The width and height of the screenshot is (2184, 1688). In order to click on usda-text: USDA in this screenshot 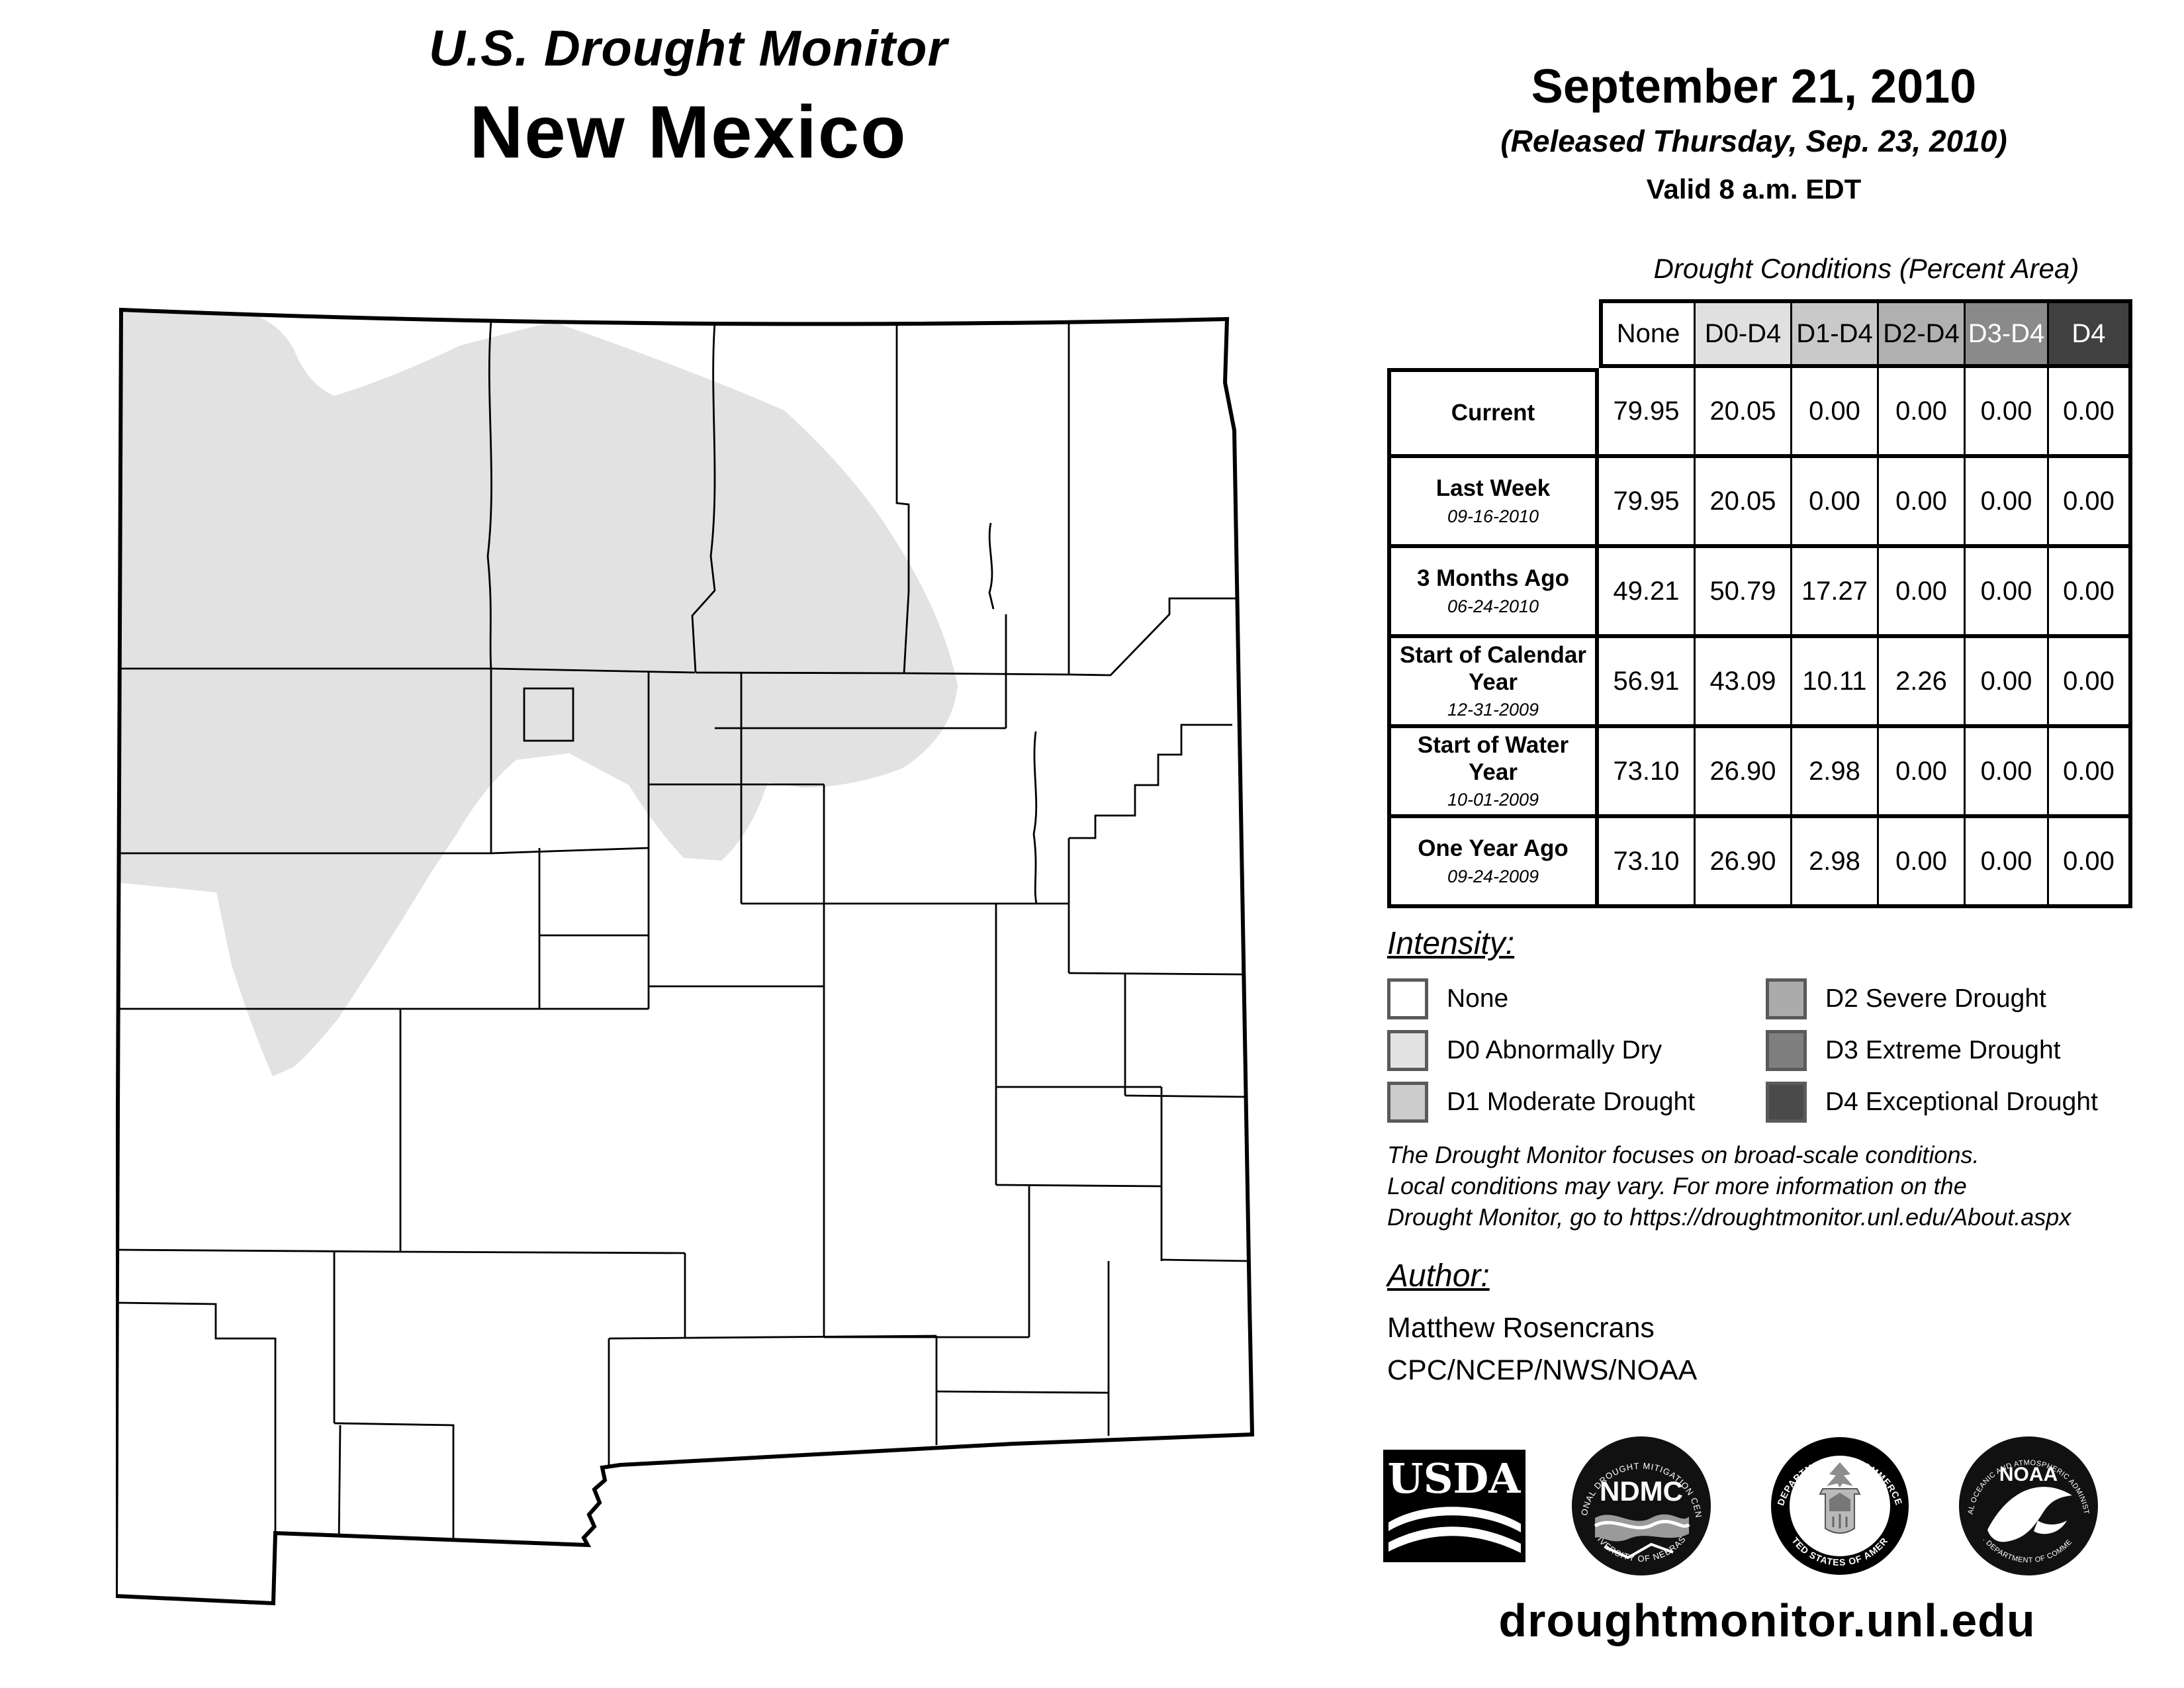, I will do `click(1455, 1478)`.